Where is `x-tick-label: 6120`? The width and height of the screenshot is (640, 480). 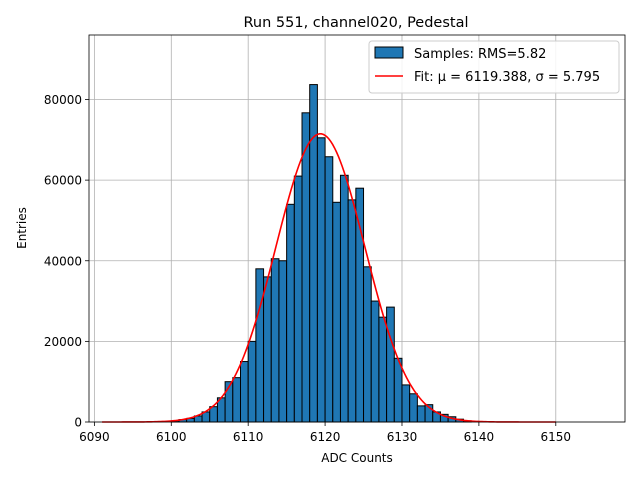 x-tick-label: 6120 is located at coordinates (325, 437).